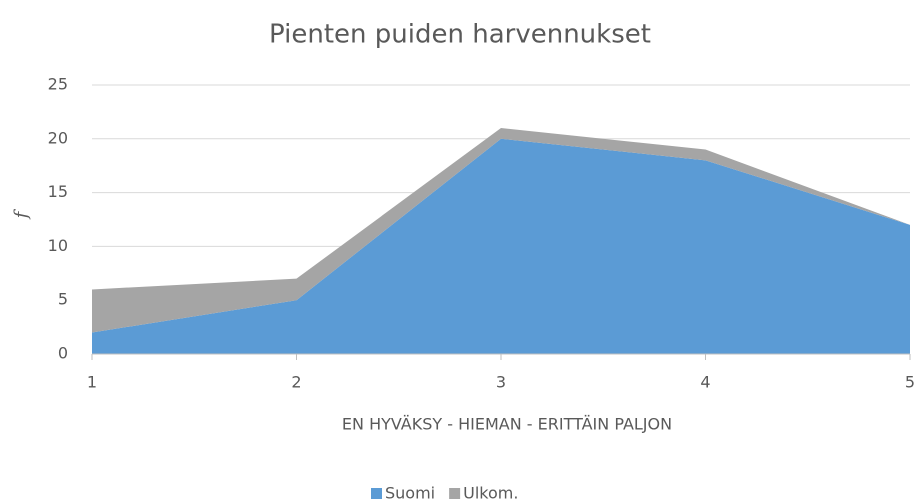 The width and height of the screenshot is (916, 504). I want to click on legend-label: Ulkom., so click(490, 493).